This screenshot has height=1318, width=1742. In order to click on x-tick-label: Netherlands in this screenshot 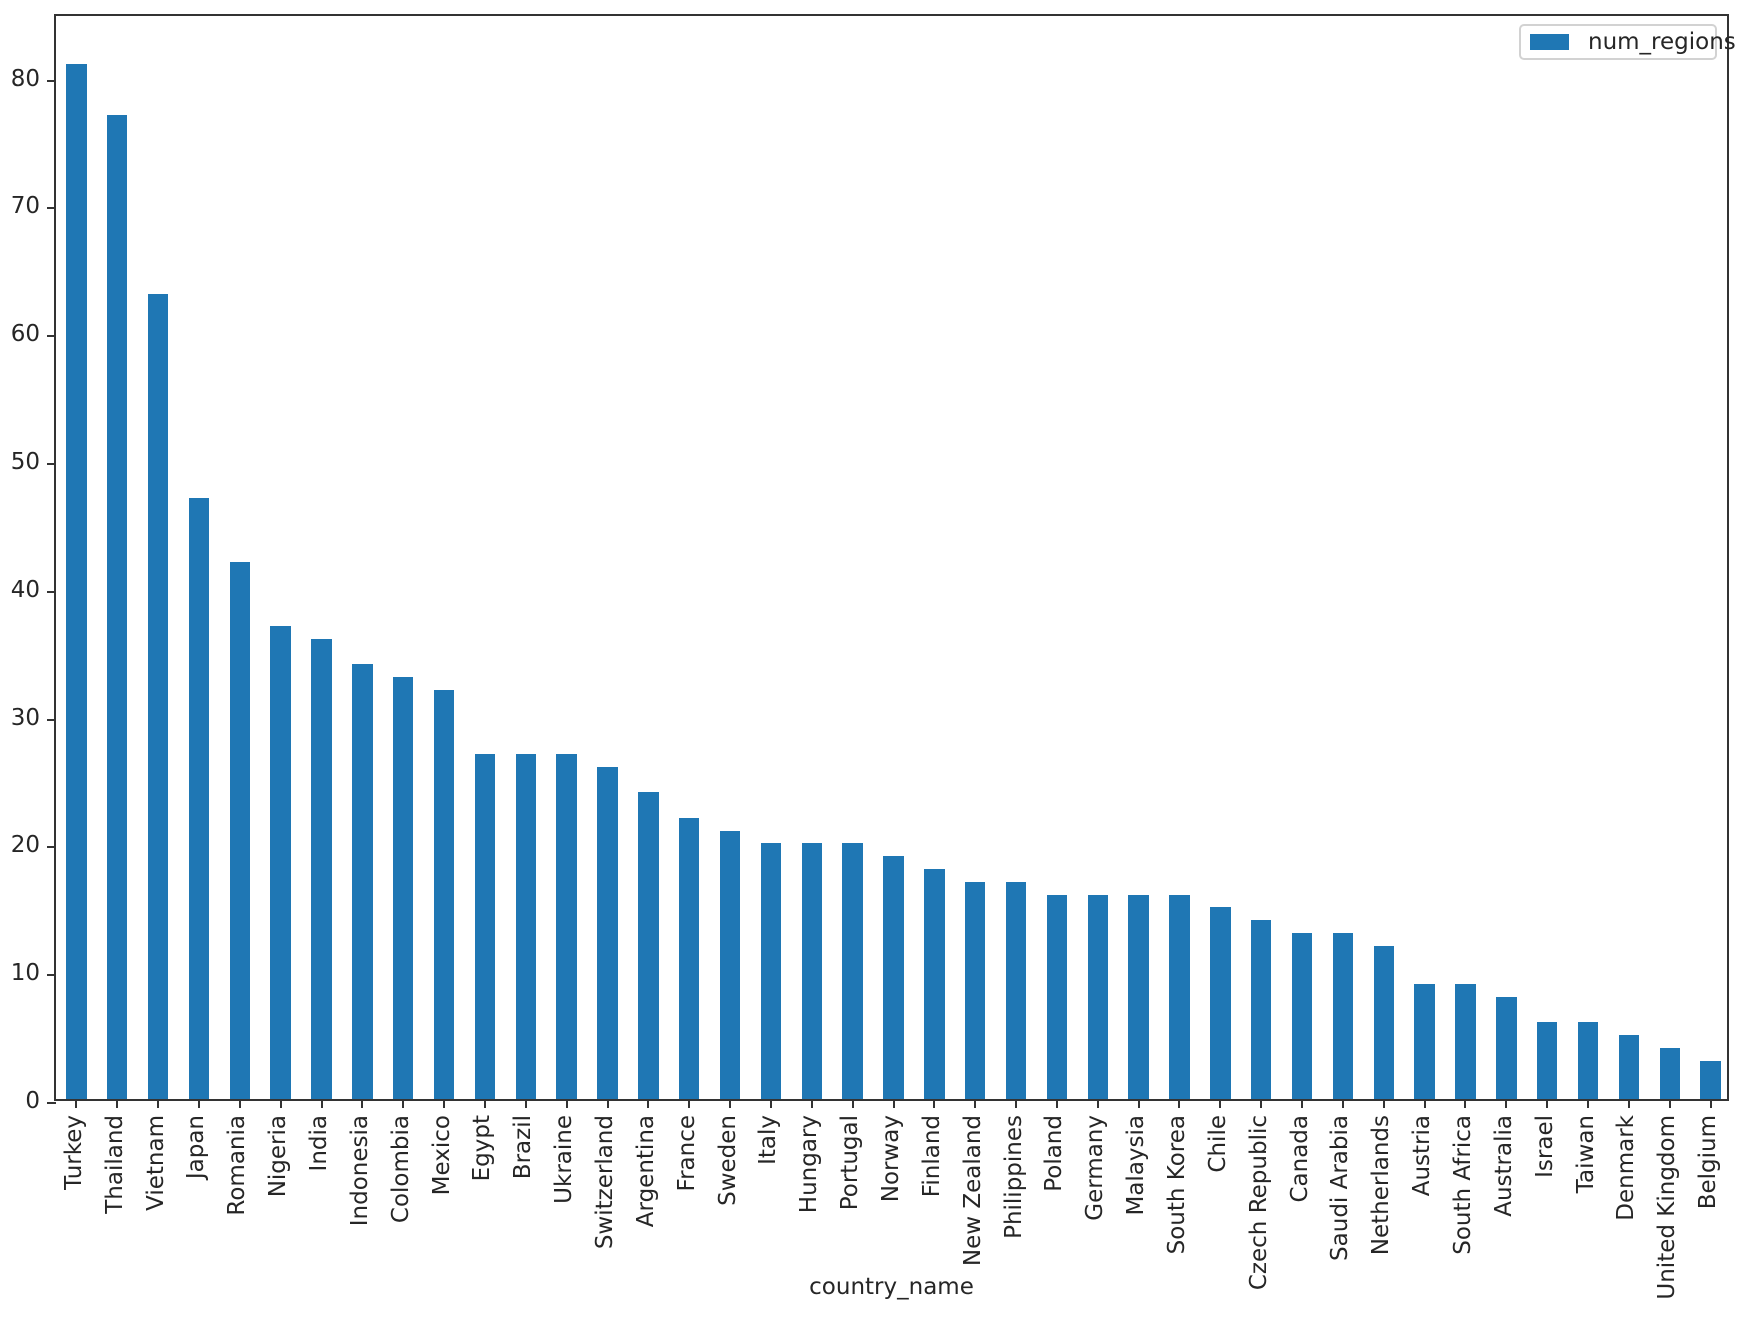, I will do `click(1381, 1185)`.